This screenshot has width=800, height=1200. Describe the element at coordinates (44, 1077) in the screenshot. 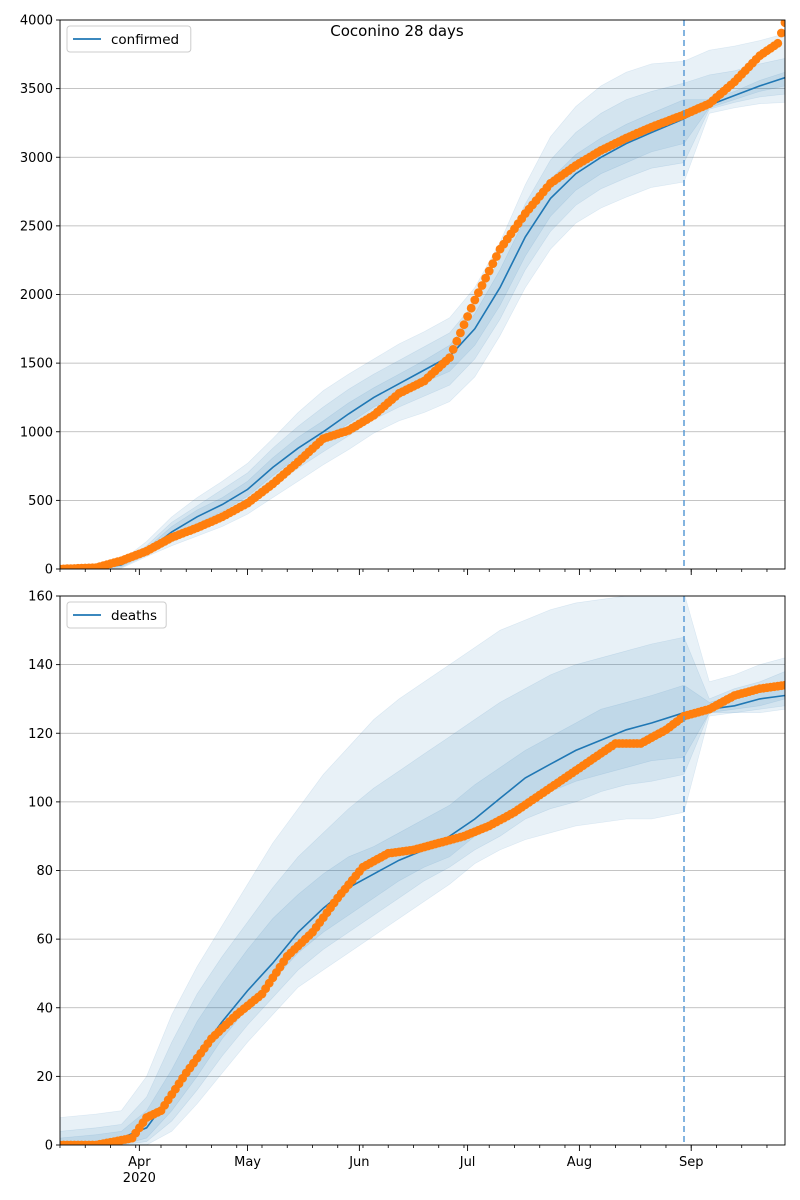

I see `y-tick-label: 20` at that location.